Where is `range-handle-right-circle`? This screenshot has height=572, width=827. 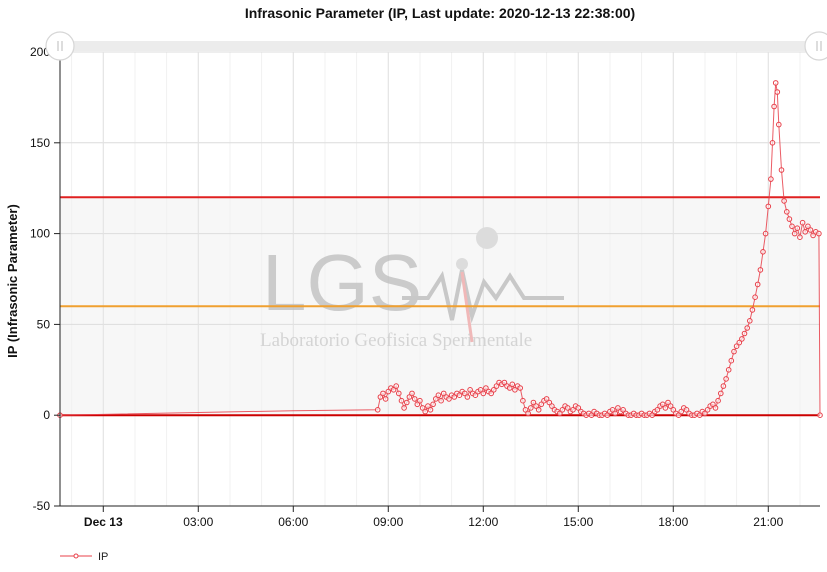 range-handle-right-circle is located at coordinates (815, 46).